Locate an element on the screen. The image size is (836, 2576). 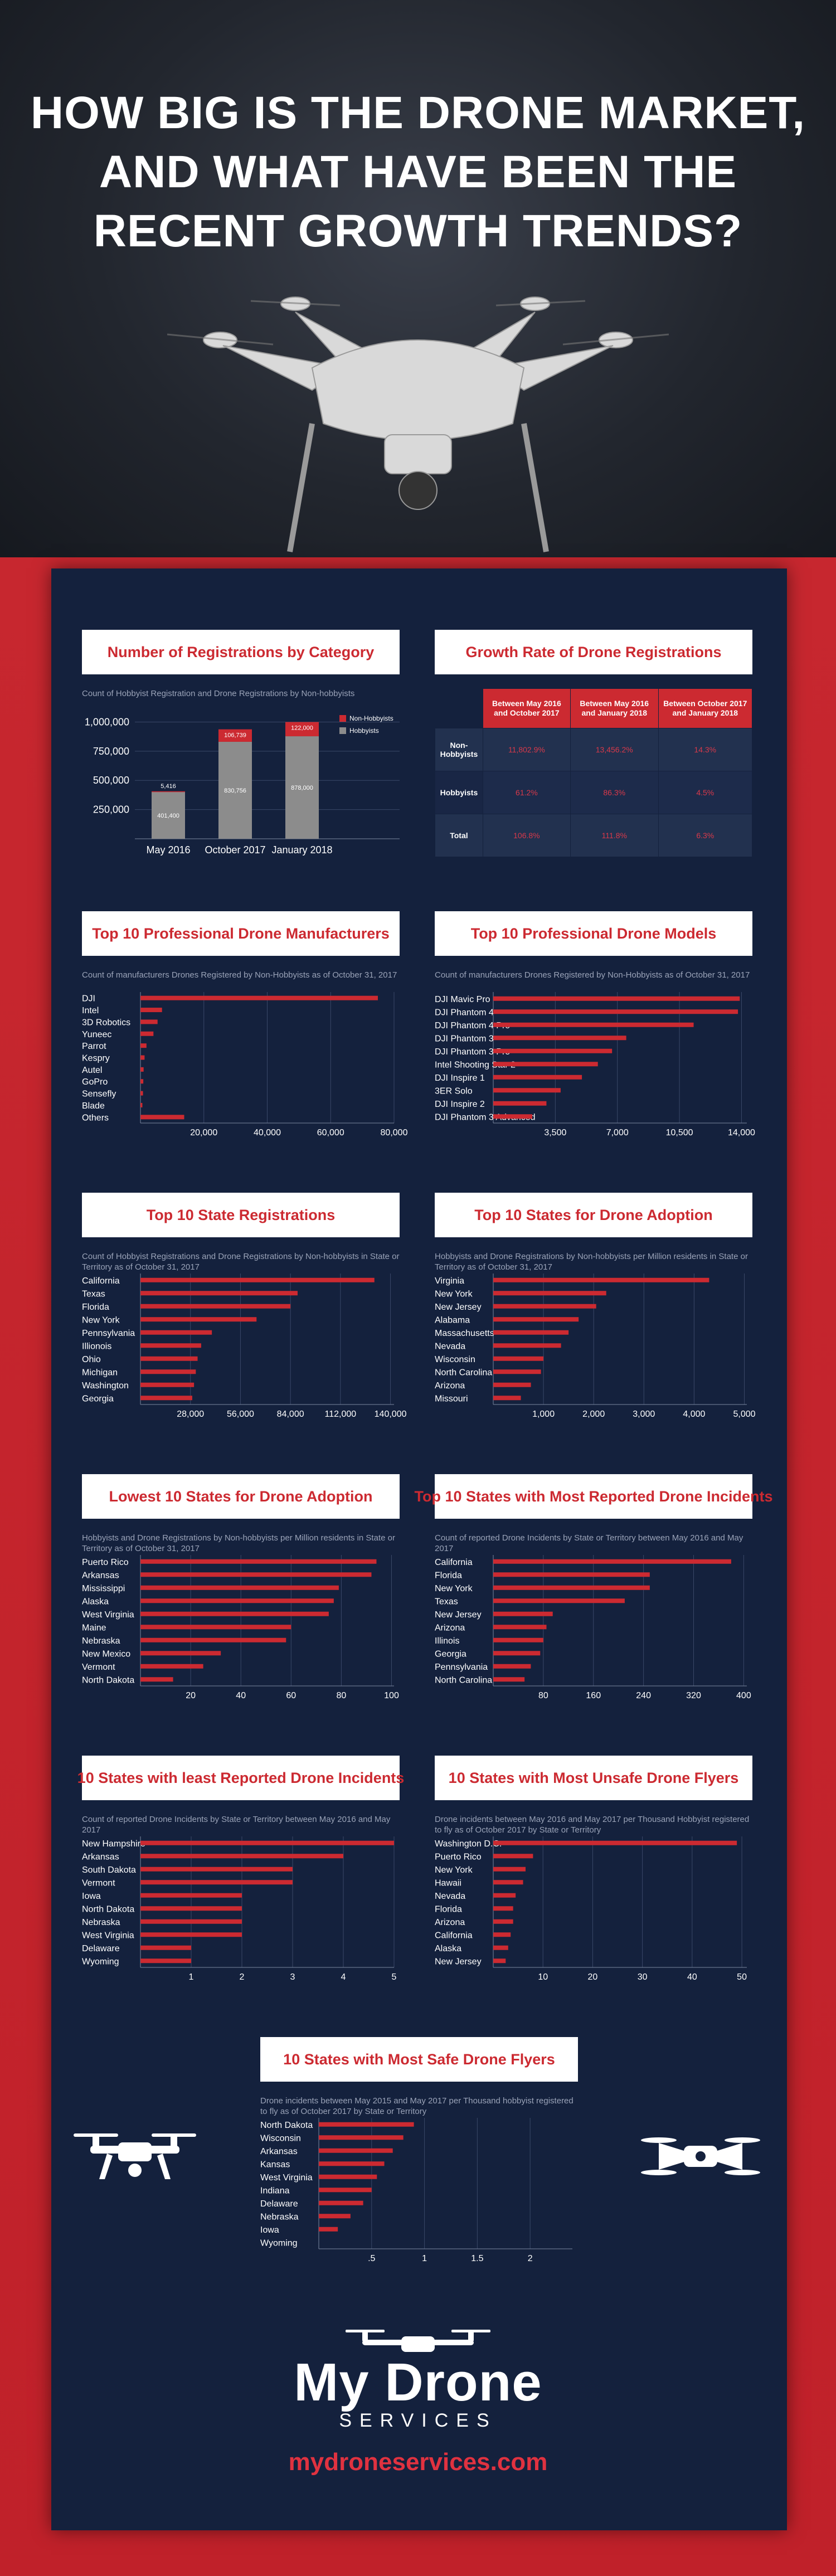
y-tick-label: Intel is located at coordinates (90, 1010).